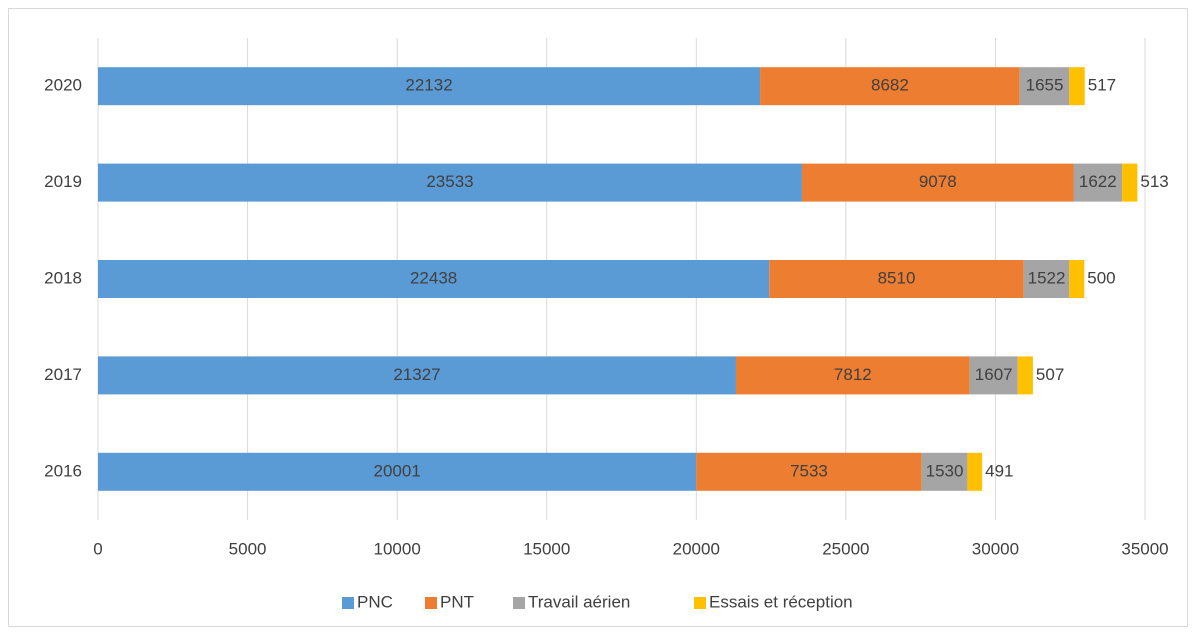 The height and width of the screenshot is (635, 1197). I want to click on data-label: 20001, so click(397, 470).